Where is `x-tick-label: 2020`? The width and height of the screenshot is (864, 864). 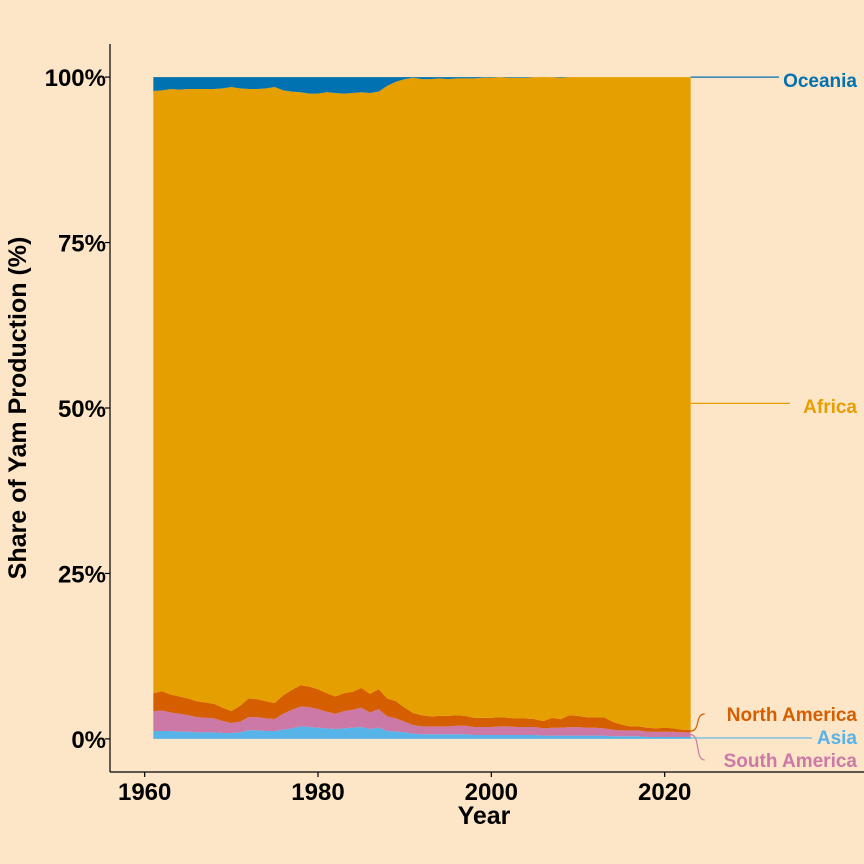
x-tick-label: 2020 is located at coordinates (664, 792).